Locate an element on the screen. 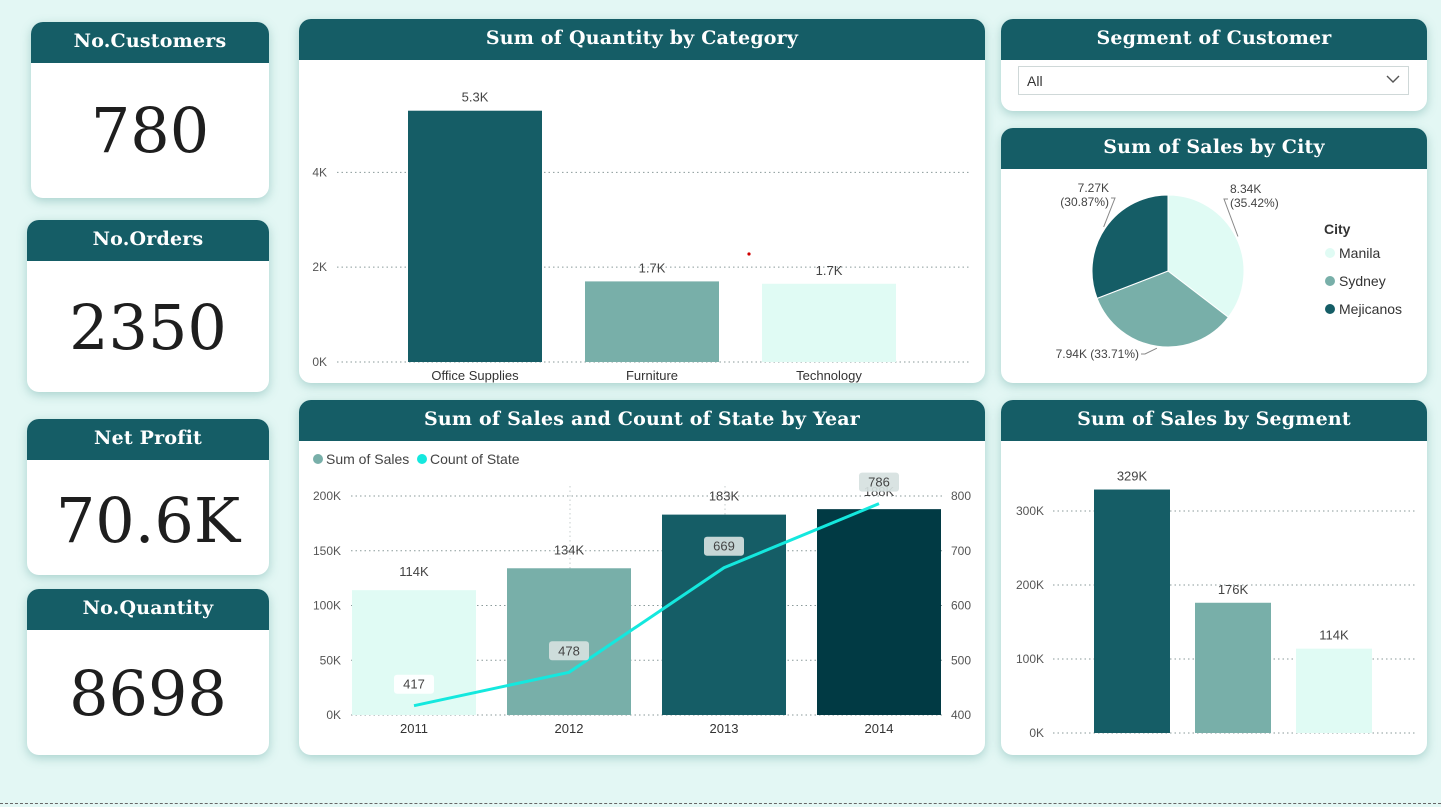 This screenshot has height=807, width=1441. y2-tick-label: 500 is located at coordinates (961, 660).